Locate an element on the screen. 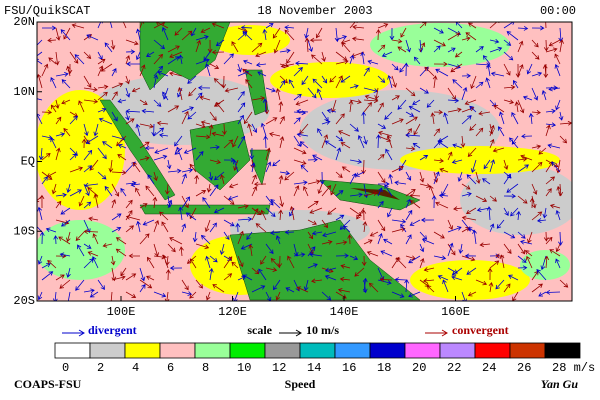  colorbar-box is located at coordinates (177, 350).